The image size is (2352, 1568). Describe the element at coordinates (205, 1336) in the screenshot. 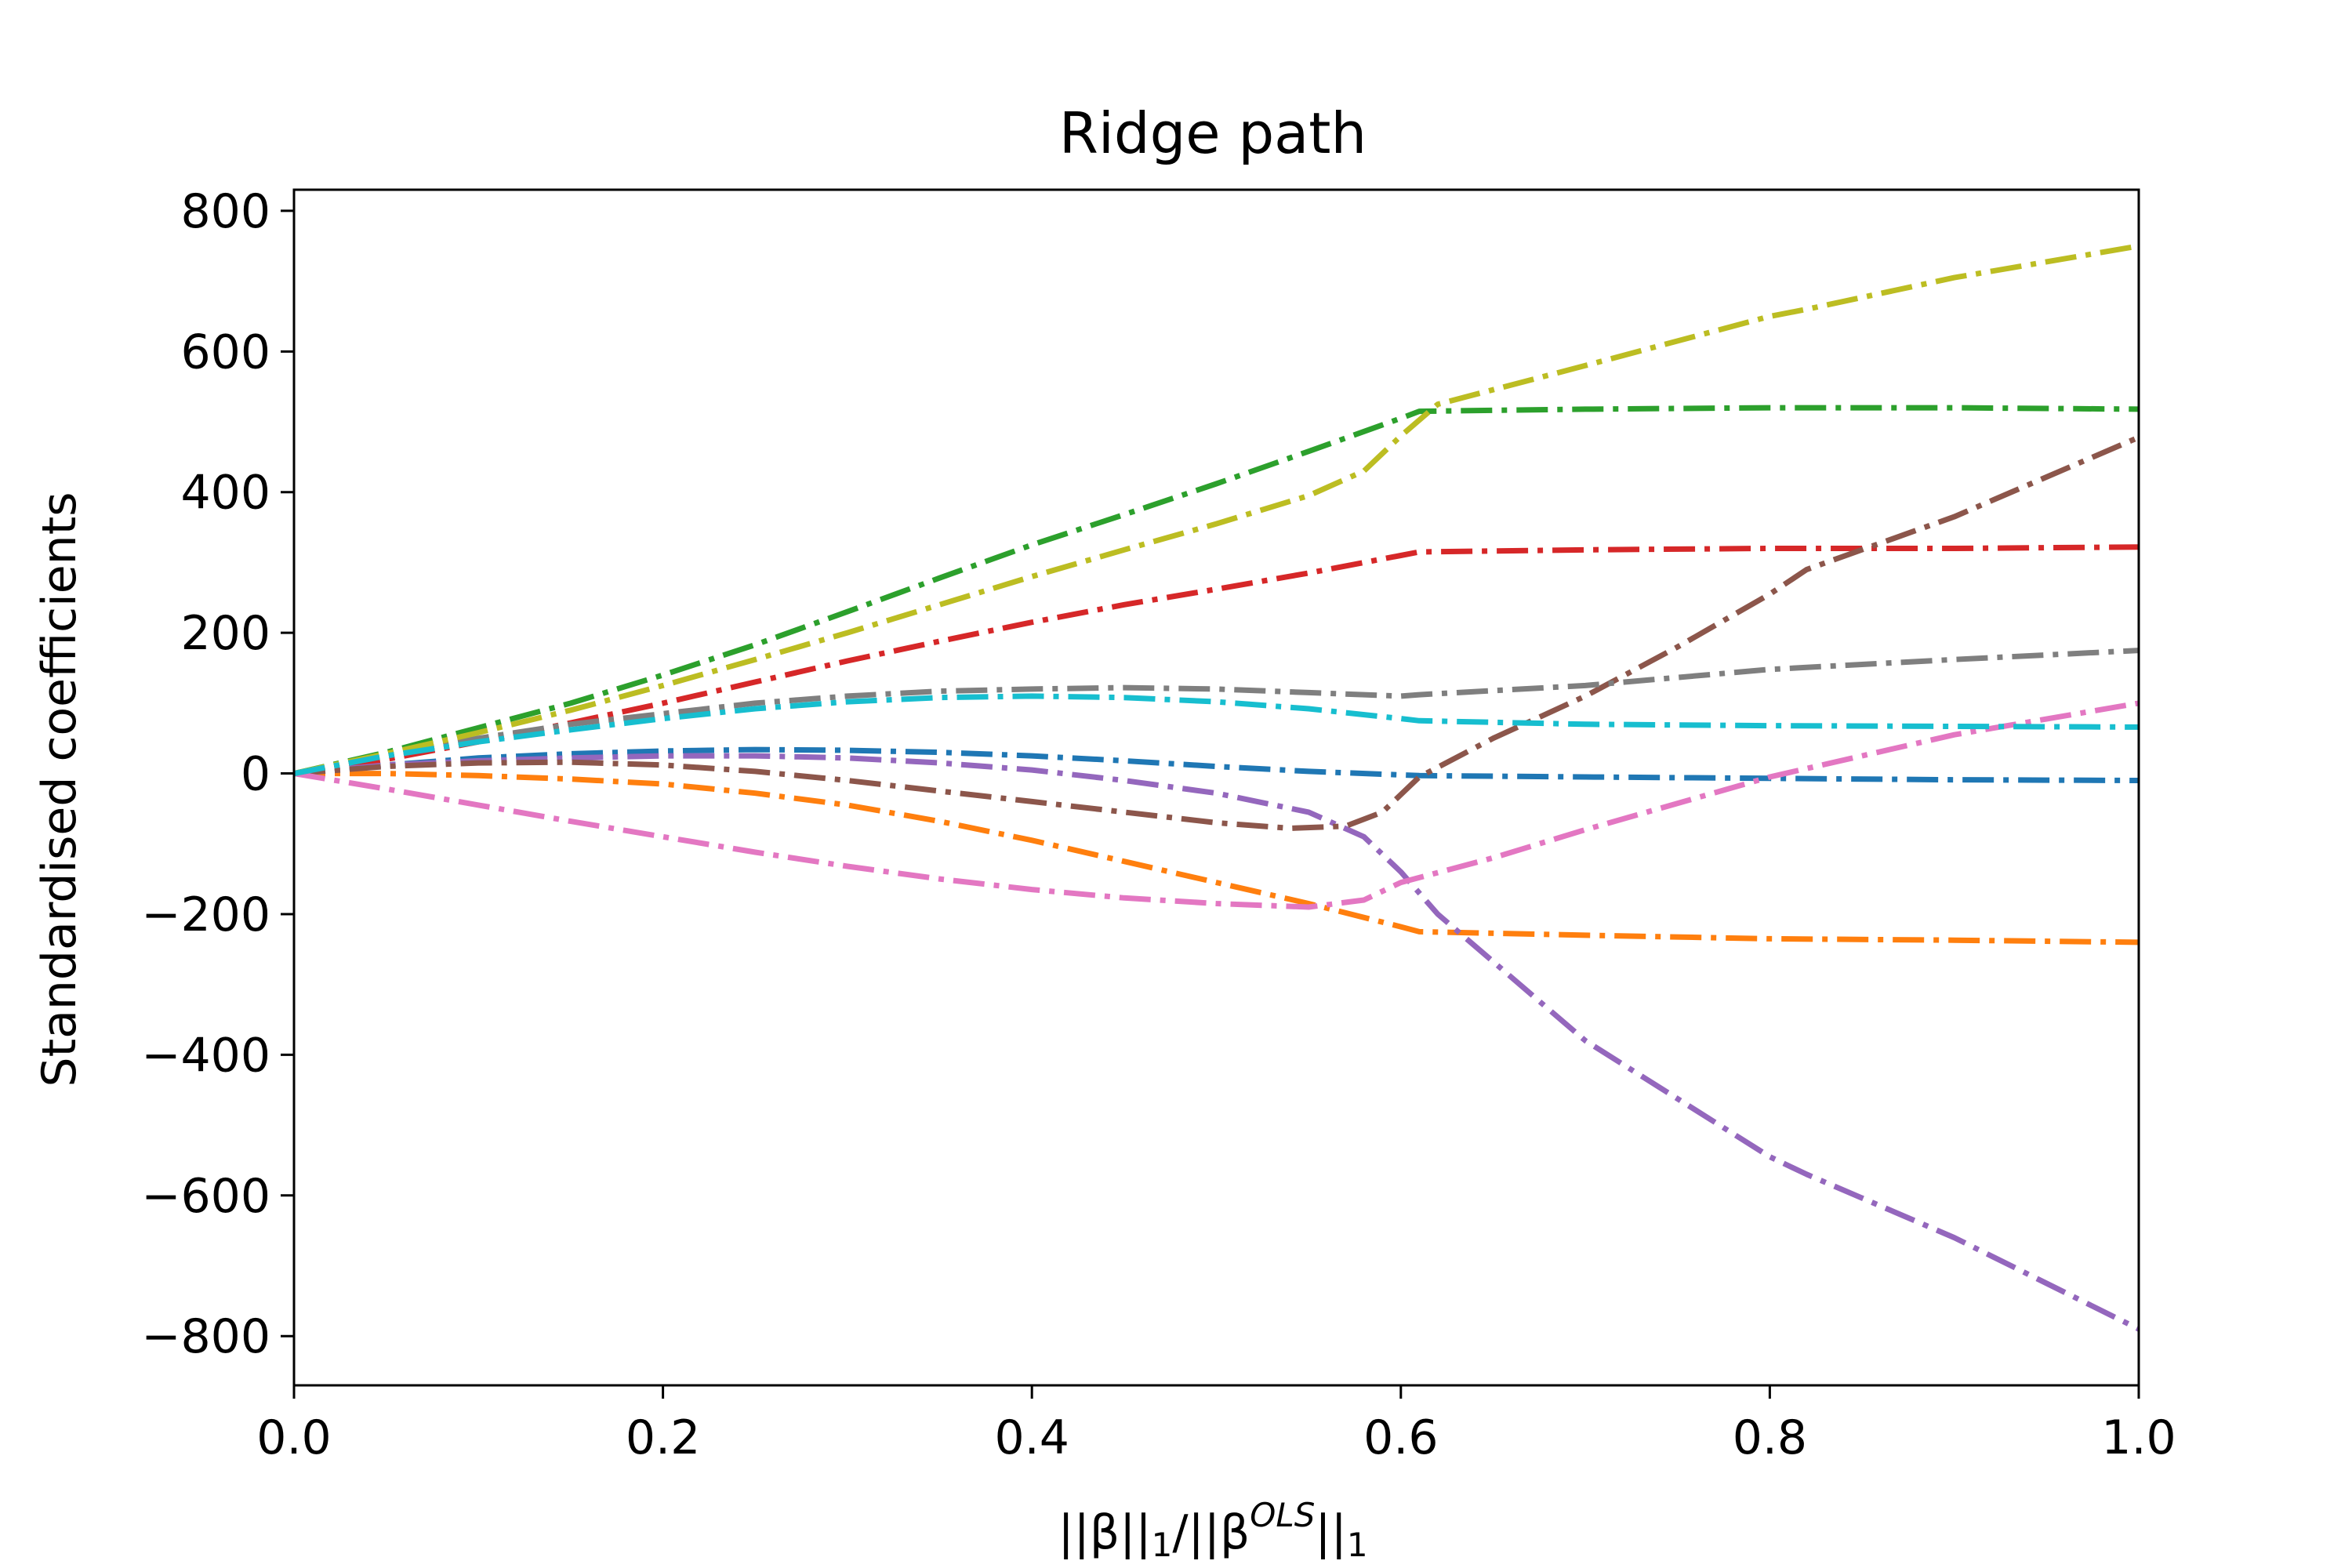

I see `y-tick-label: −800` at that location.